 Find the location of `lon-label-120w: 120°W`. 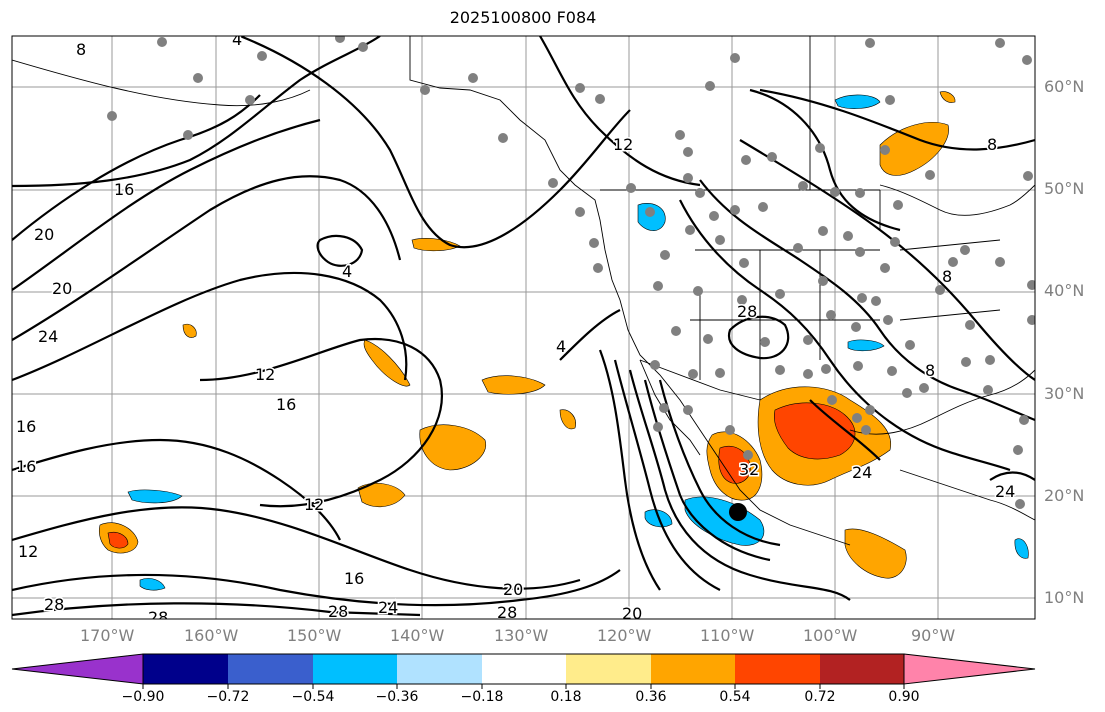

lon-label-120w: 120°W is located at coordinates (624, 635).